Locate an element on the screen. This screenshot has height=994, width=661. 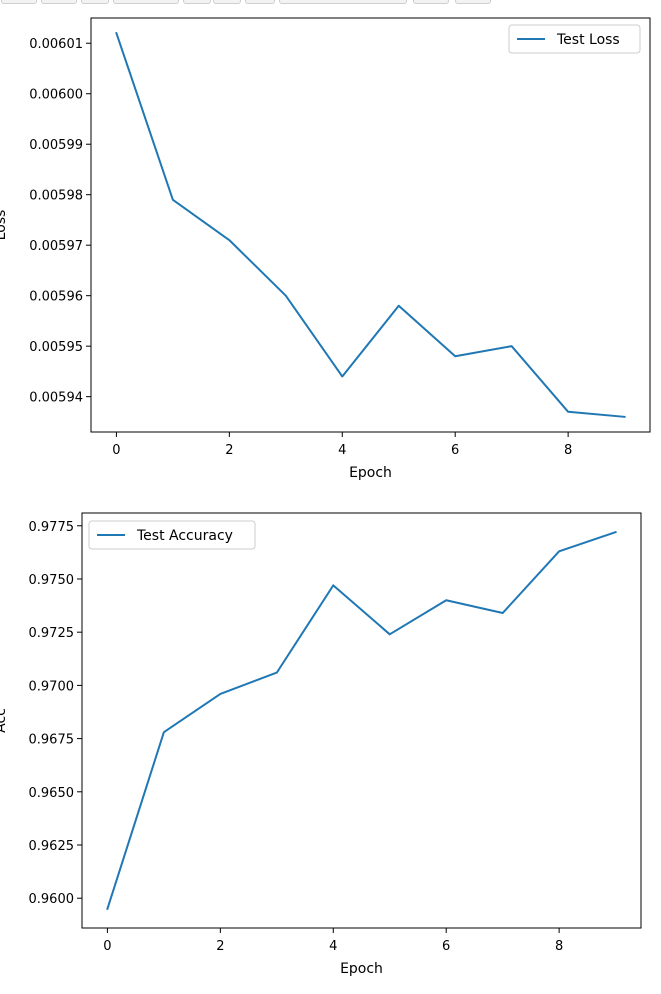
y-tick-label: 0.9675 is located at coordinates (52, 740).